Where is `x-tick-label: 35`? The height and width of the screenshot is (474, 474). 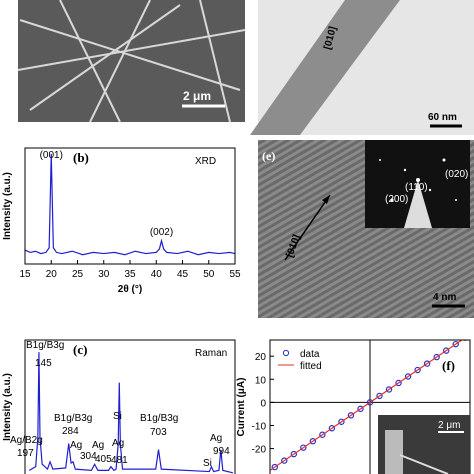 x-tick-label: 35 is located at coordinates (130, 274).